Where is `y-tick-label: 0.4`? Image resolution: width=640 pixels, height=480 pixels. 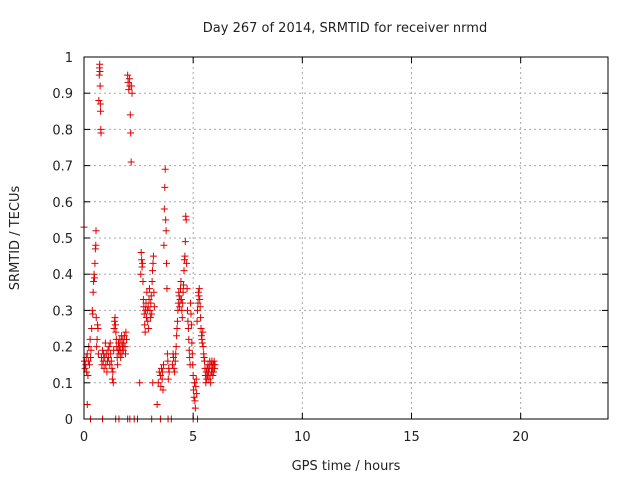 y-tick-label: 0.4 is located at coordinates (62, 275).